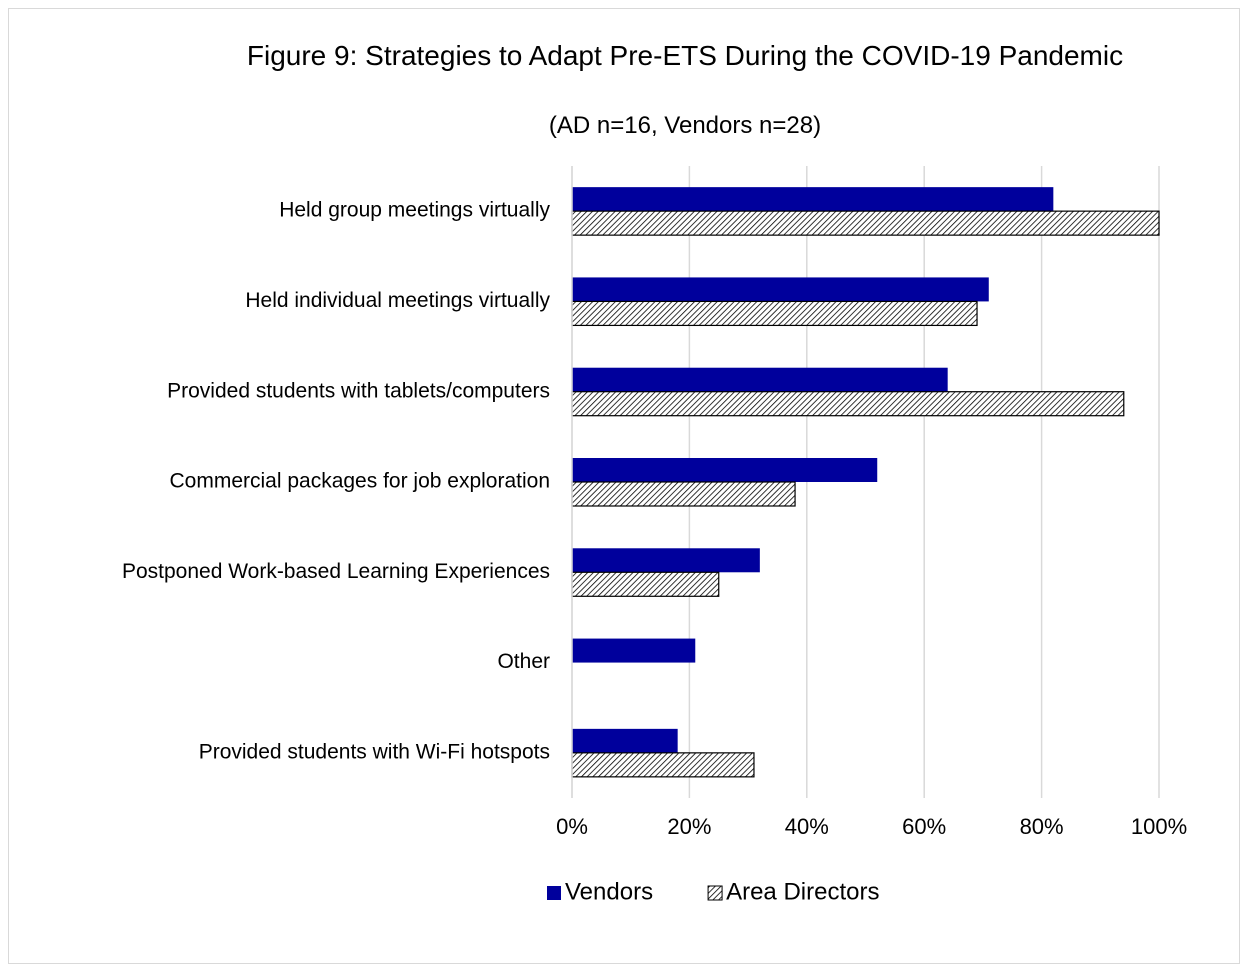  What do you see at coordinates (807, 826) in the screenshot?
I see `x-tick-label: 40%` at bounding box center [807, 826].